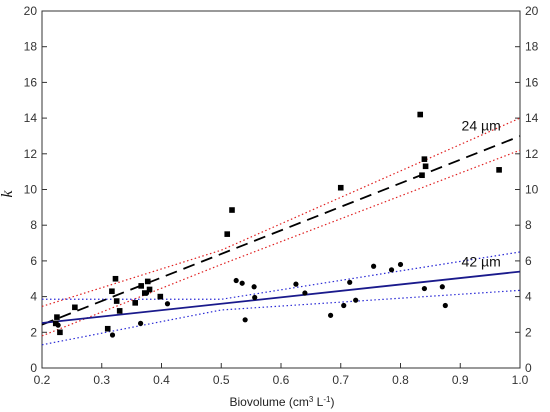  Describe the element at coordinates (520, 380) in the screenshot. I see `x-tick-label: 1.0` at that location.